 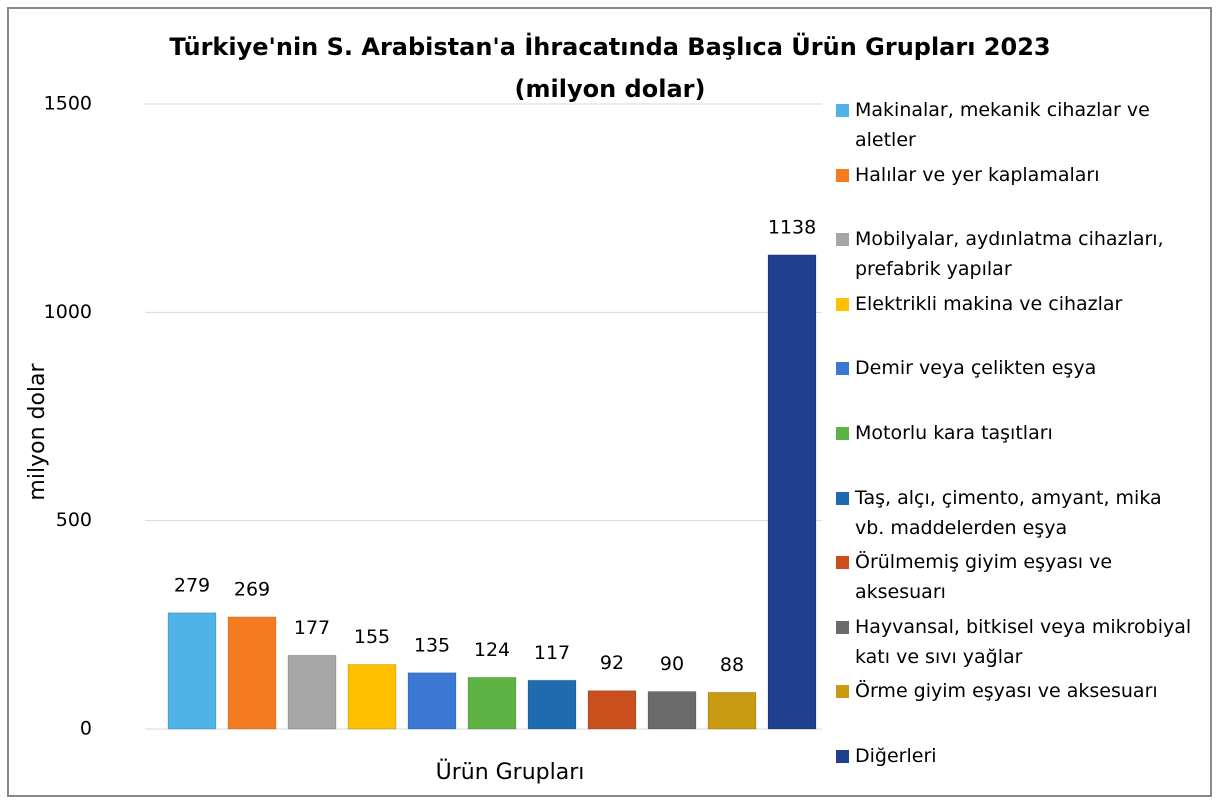 What do you see at coordinates (672, 664) in the screenshot?
I see `data-label: 90` at bounding box center [672, 664].